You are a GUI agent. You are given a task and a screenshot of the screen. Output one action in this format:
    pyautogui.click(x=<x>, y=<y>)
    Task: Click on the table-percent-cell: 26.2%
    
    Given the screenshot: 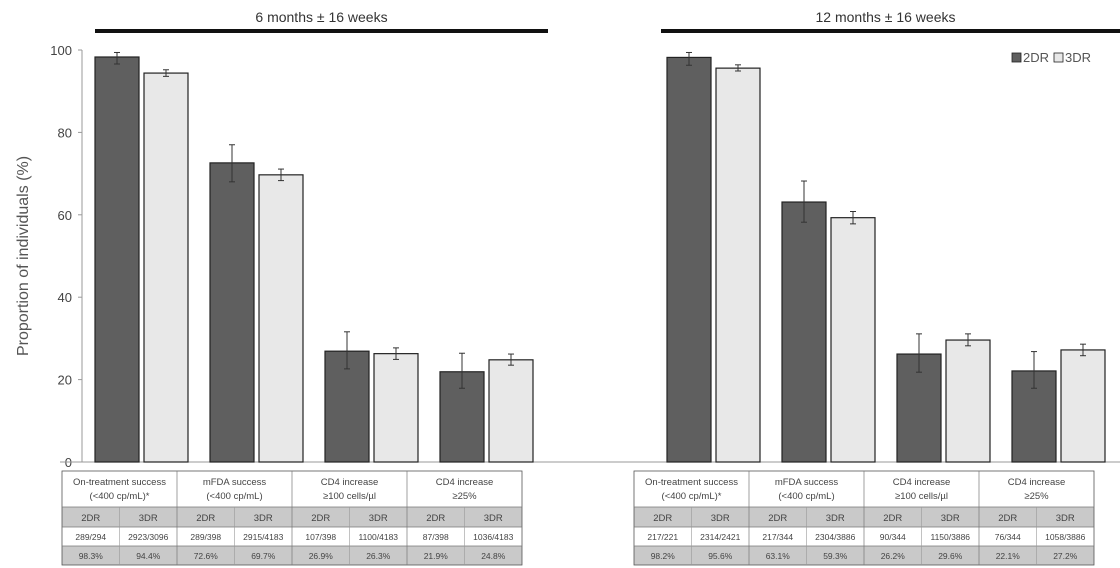 What is the action you would take?
    pyautogui.click(x=893, y=556)
    